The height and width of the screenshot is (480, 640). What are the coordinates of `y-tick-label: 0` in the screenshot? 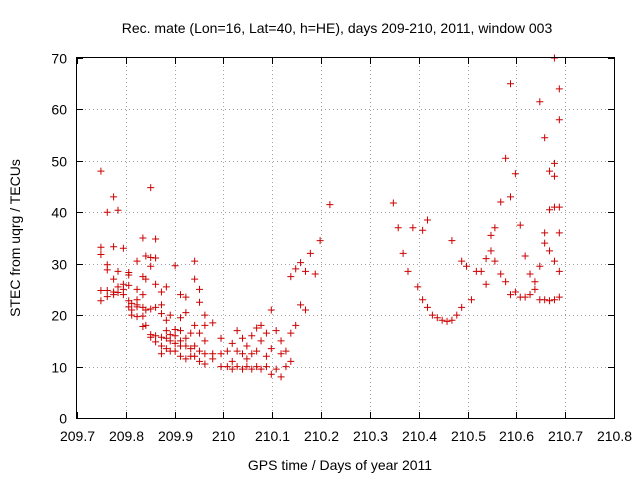 It's located at (63, 419).